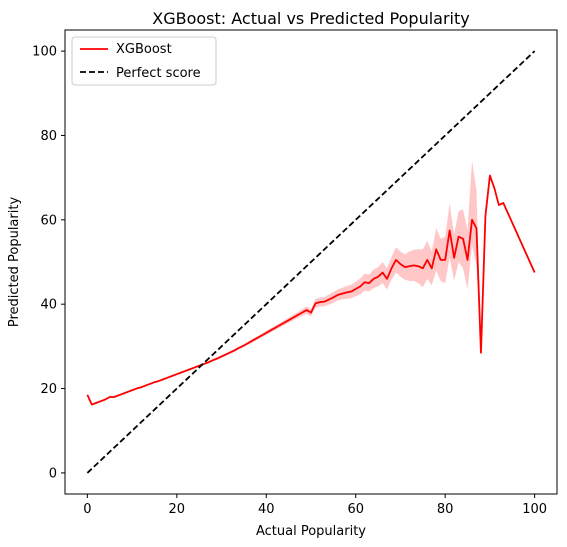 The width and height of the screenshot is (567, 547). Describe the element at coordinates (315, 505) in the screenshot. I see `x-axis-ticks: 0 20 40 60 80 100` at that location.